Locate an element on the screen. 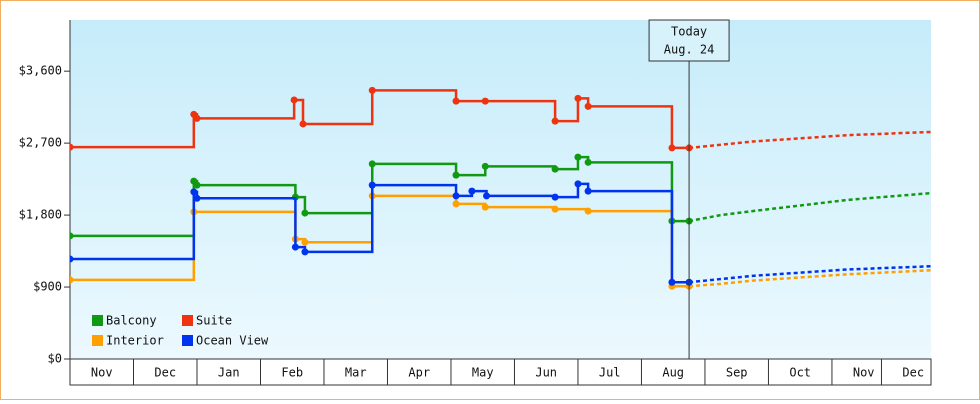 The image size is (980, 404). x-tick-label: Mar is located at coordinates (356, 373).